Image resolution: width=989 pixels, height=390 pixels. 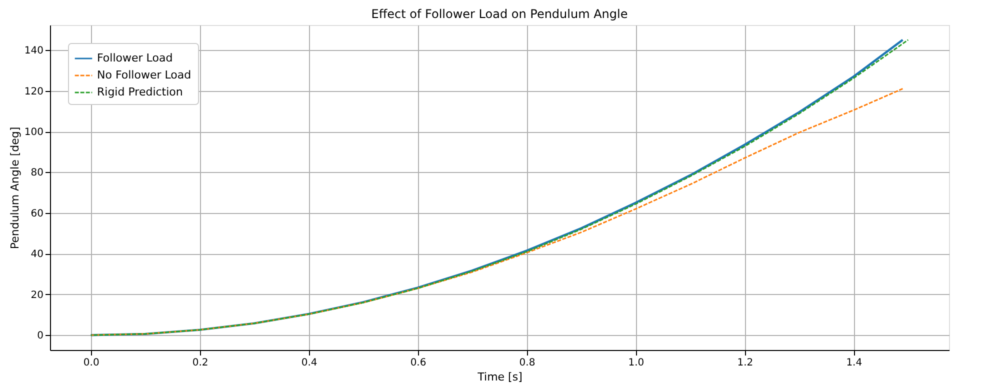 What do you see at coordinates (37, 173) in the screenshot?
I see `y-tick-label: 80` at bounding box center [37, 173].